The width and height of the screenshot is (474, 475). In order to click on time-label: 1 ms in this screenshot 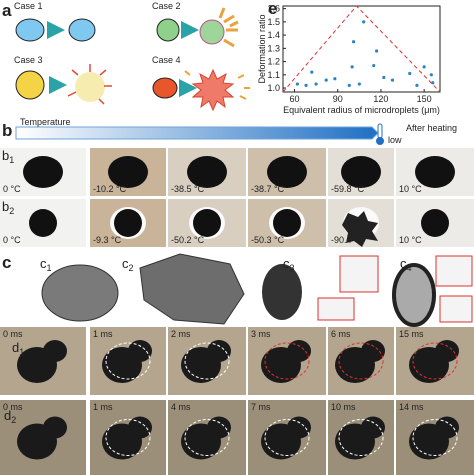, I will do `click(103, 334)`.